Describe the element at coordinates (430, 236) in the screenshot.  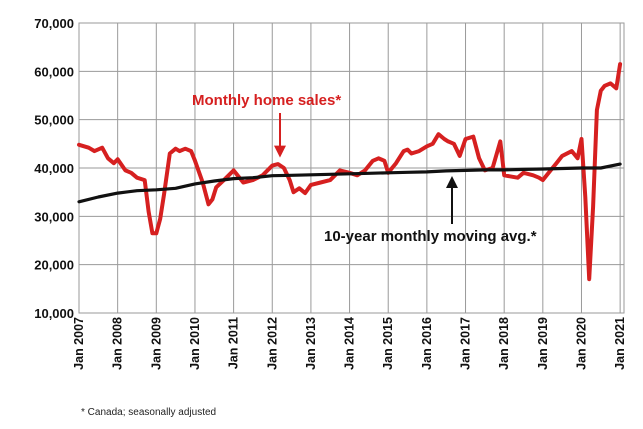
I see `moving-avg-annotation: 10-year monthly moving avg.*` at that location.